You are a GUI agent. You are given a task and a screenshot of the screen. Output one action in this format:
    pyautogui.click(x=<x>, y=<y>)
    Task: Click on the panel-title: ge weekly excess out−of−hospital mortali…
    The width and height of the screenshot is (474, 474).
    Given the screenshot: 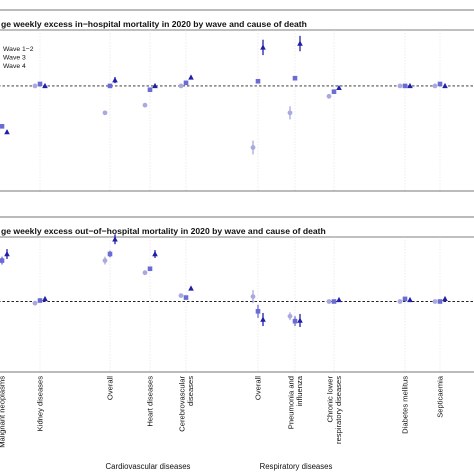 What is the action you would take?
    pyautogui.click(x=163, y=231)
    